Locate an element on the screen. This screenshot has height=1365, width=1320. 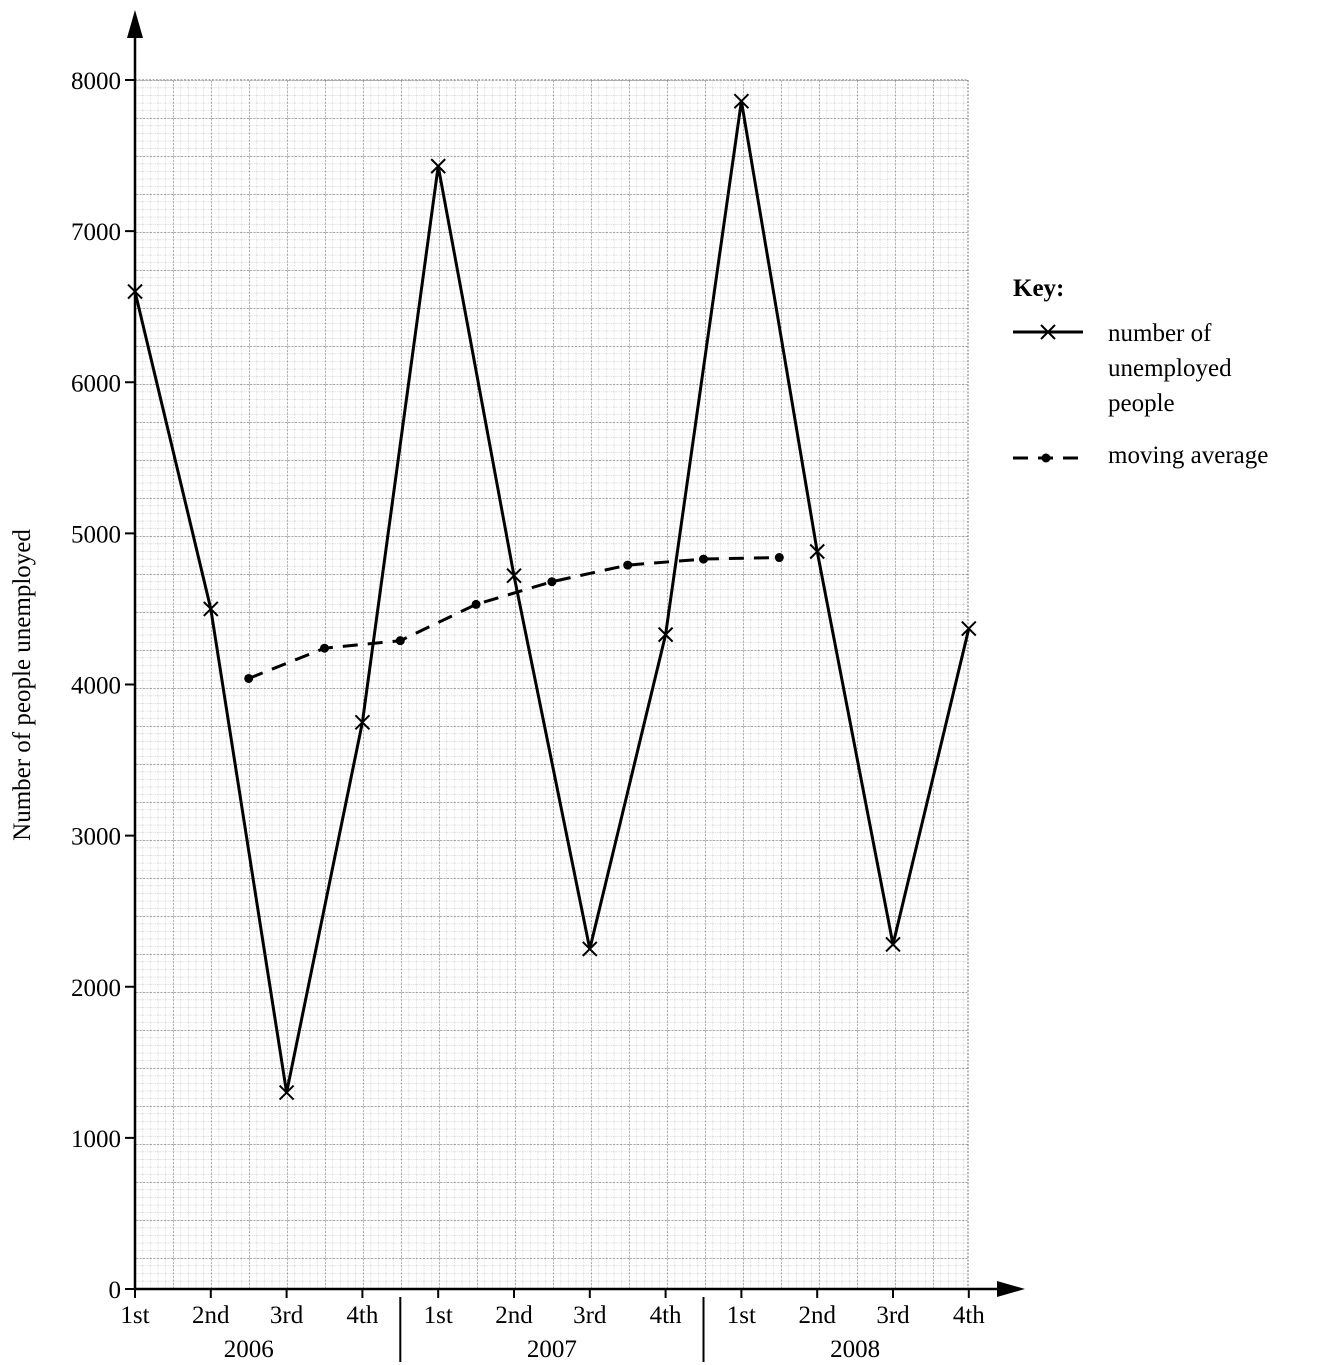
year-groups: 2006 2007 2008 is located at coordinates (552, 1330).